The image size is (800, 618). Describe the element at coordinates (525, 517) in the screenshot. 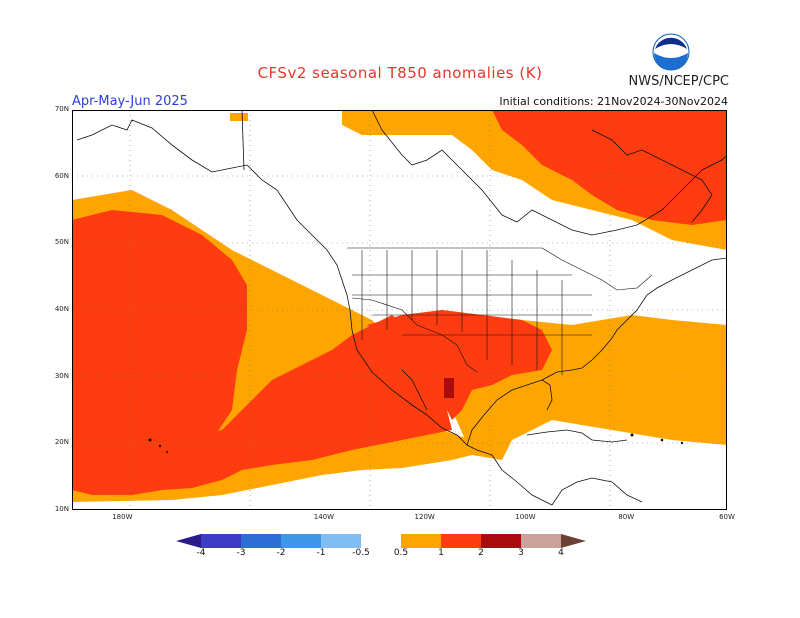

I see `longitude-tick-label: 100W` at that location.